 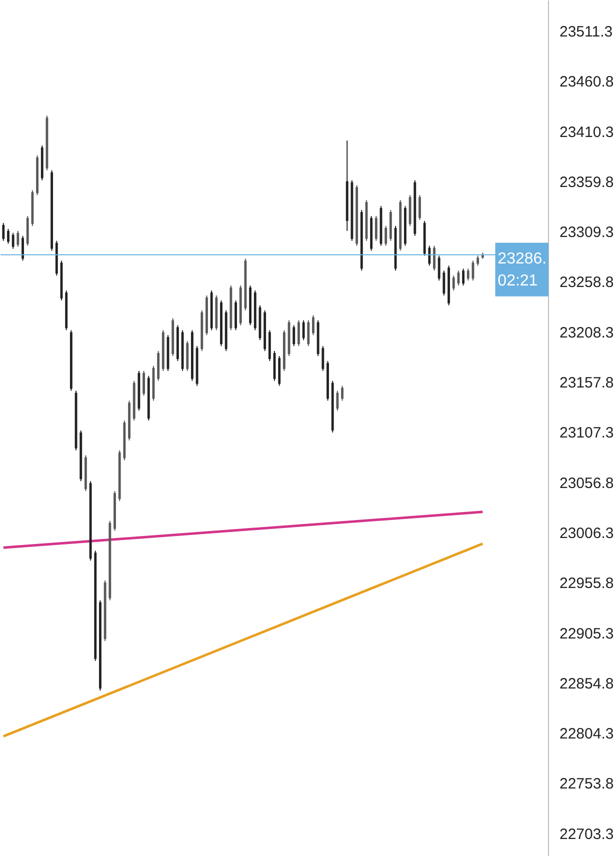 I want to click on y-tick-label: 23157.8, so click(x=587, y=383).